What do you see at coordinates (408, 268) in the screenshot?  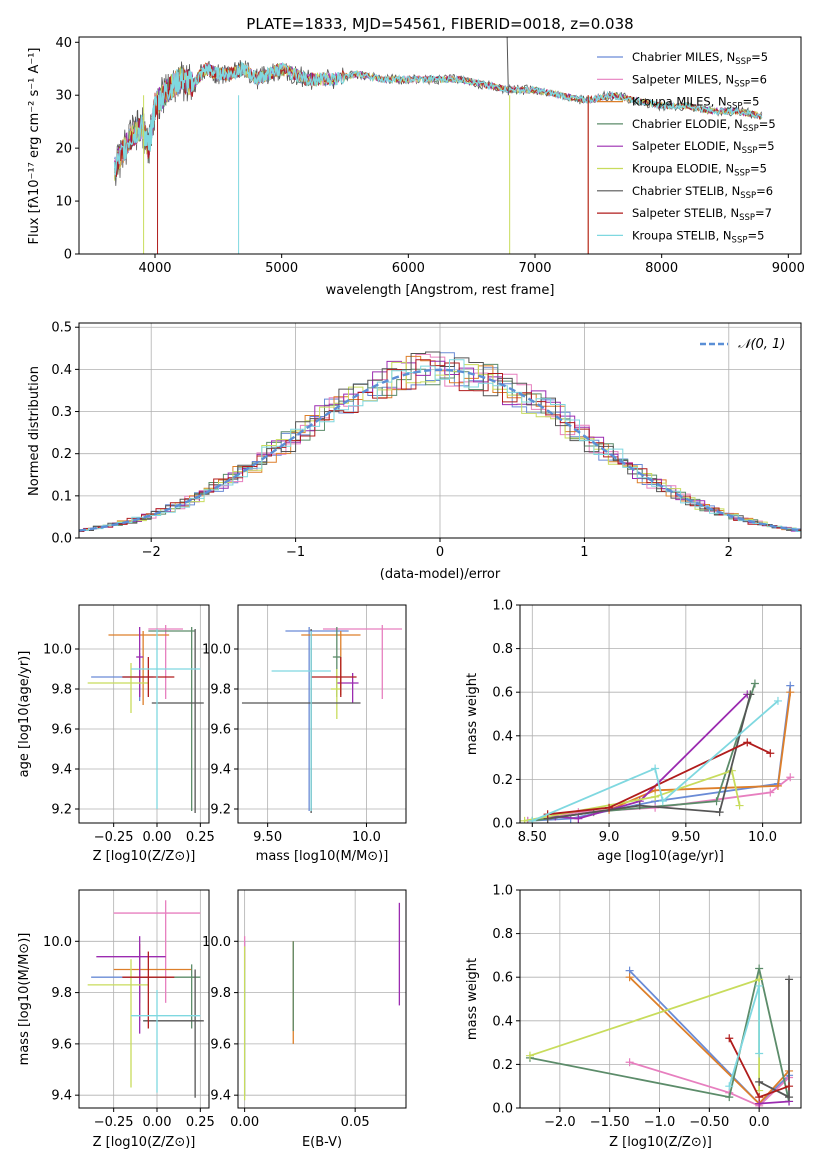 I see `x-tick-label: 6000` at bounding box center [408, 268].